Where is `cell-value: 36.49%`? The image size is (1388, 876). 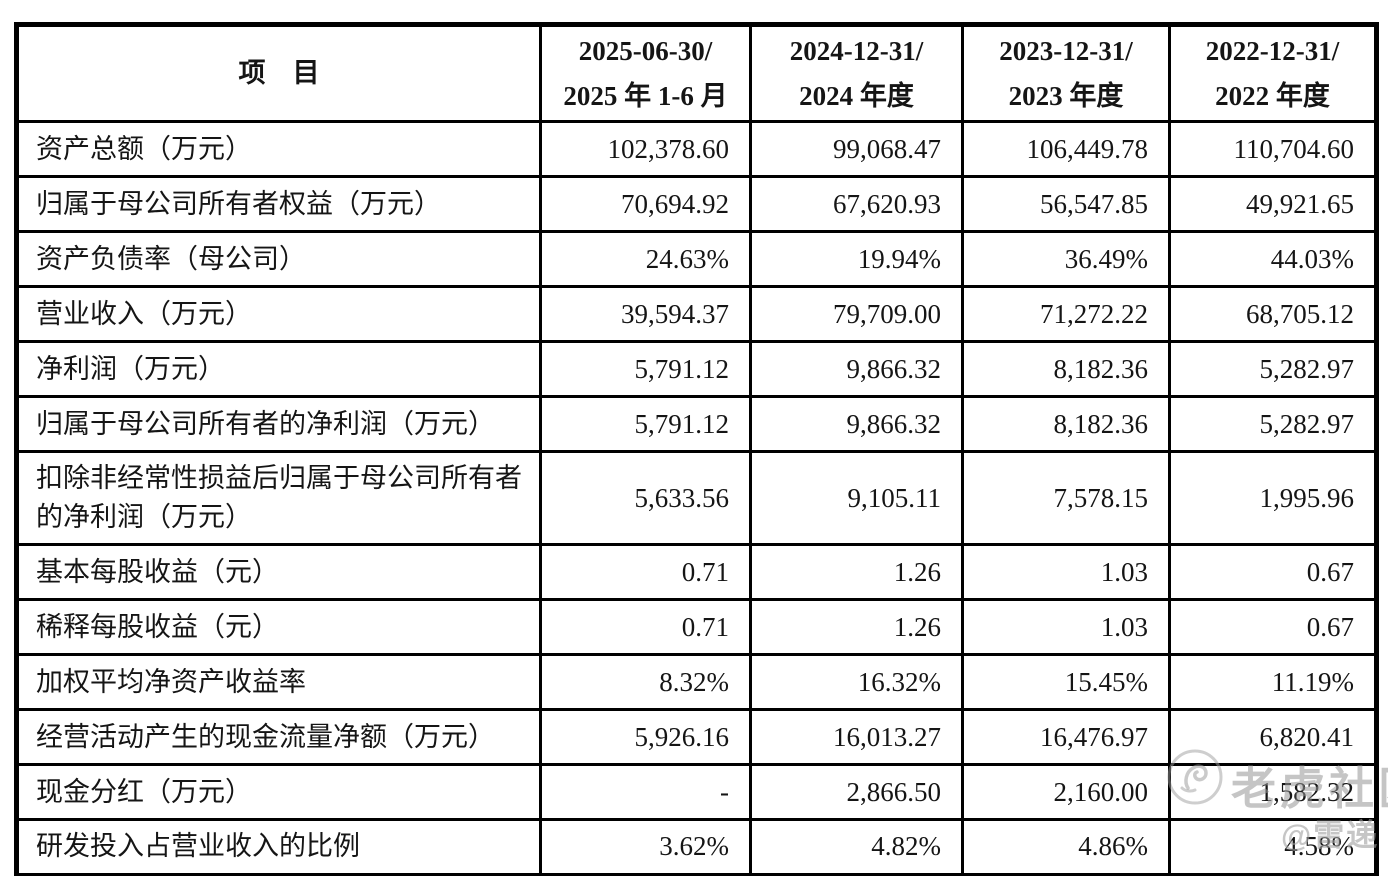 cell-value: 36.49% is located at coordinates (1066, 259).